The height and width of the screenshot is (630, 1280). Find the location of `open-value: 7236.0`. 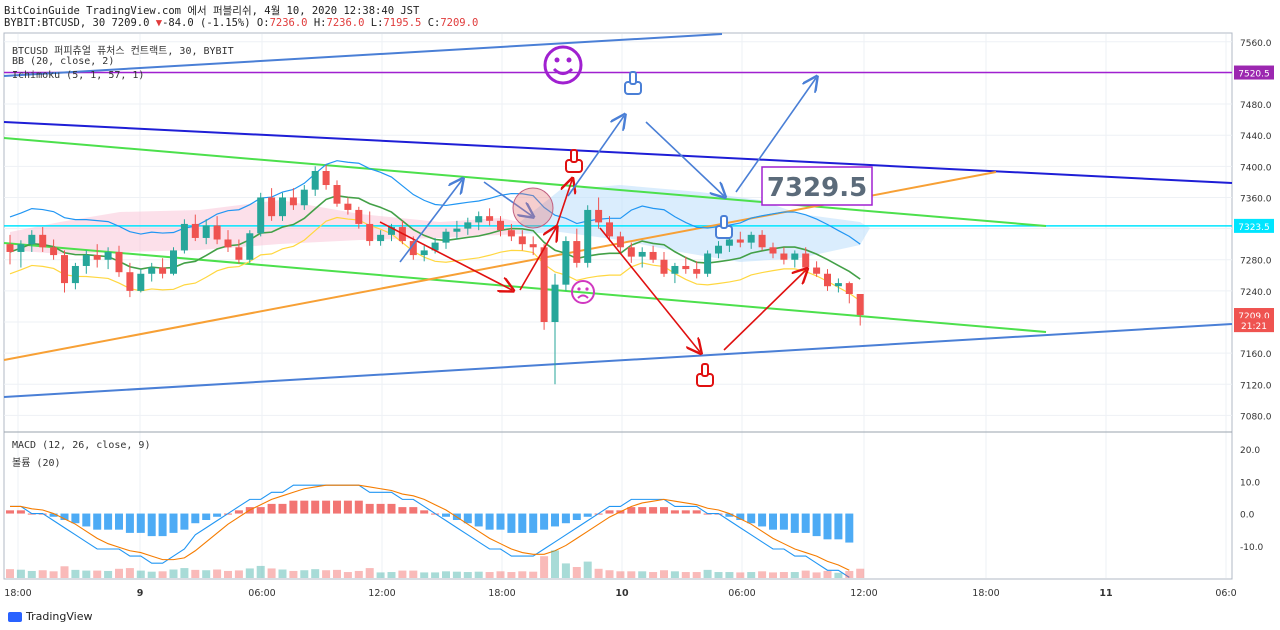

open-value: 7236.0 is located at coordinates (288, 23).